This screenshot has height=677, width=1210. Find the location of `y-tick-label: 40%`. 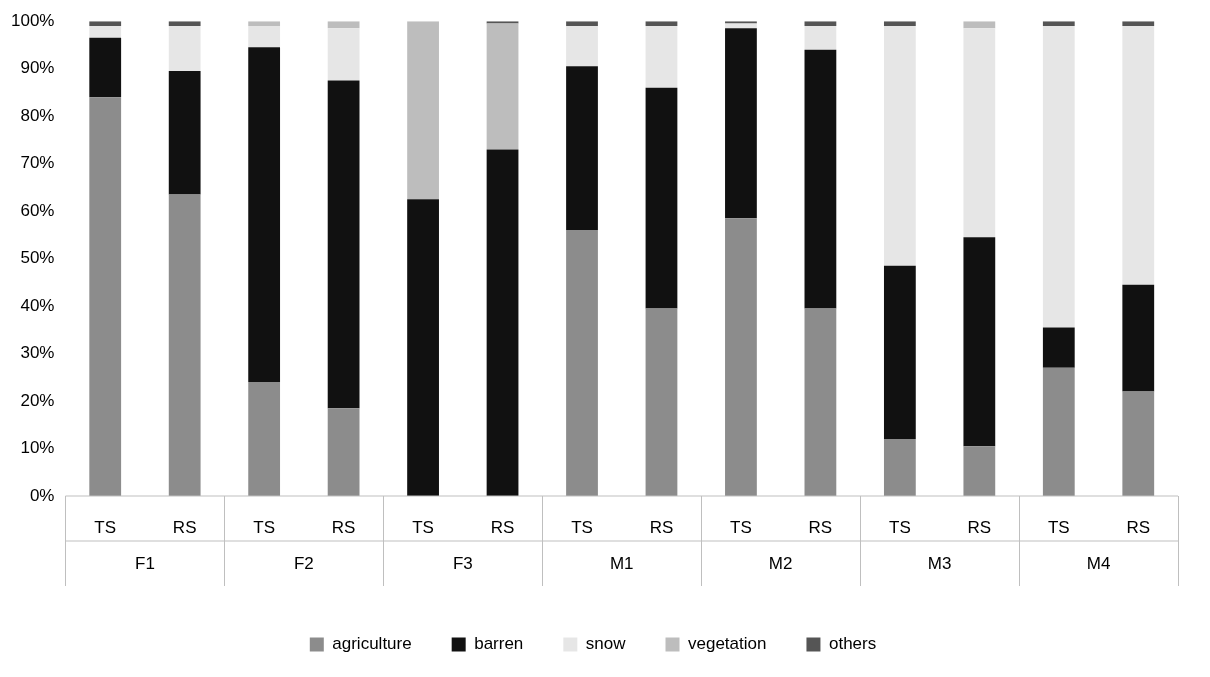

y-tick-label: 40% is located at coordinates (37, 305).